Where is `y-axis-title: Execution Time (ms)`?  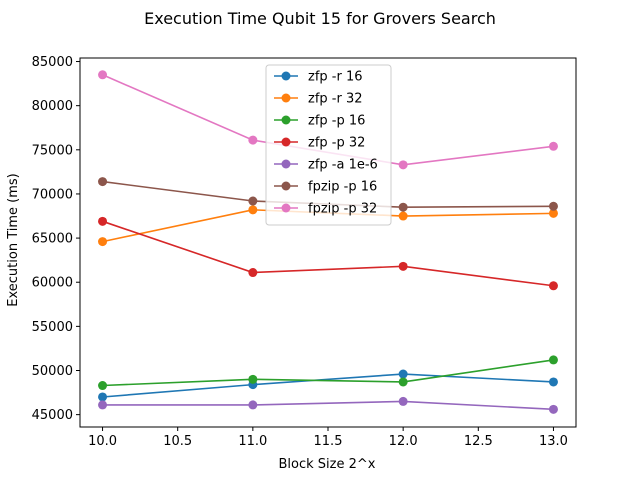
y-axis-title: Execution Time (ms) is located at coordinates (13, 239).